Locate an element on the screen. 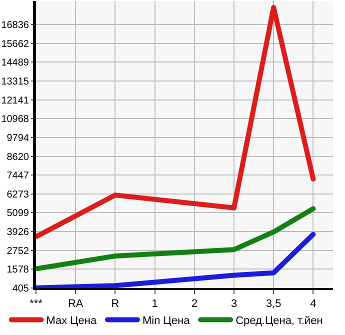 The height and width of the screenshot is (335, 345). y-tick-label: 10968 is located at coordinates (15, 120).